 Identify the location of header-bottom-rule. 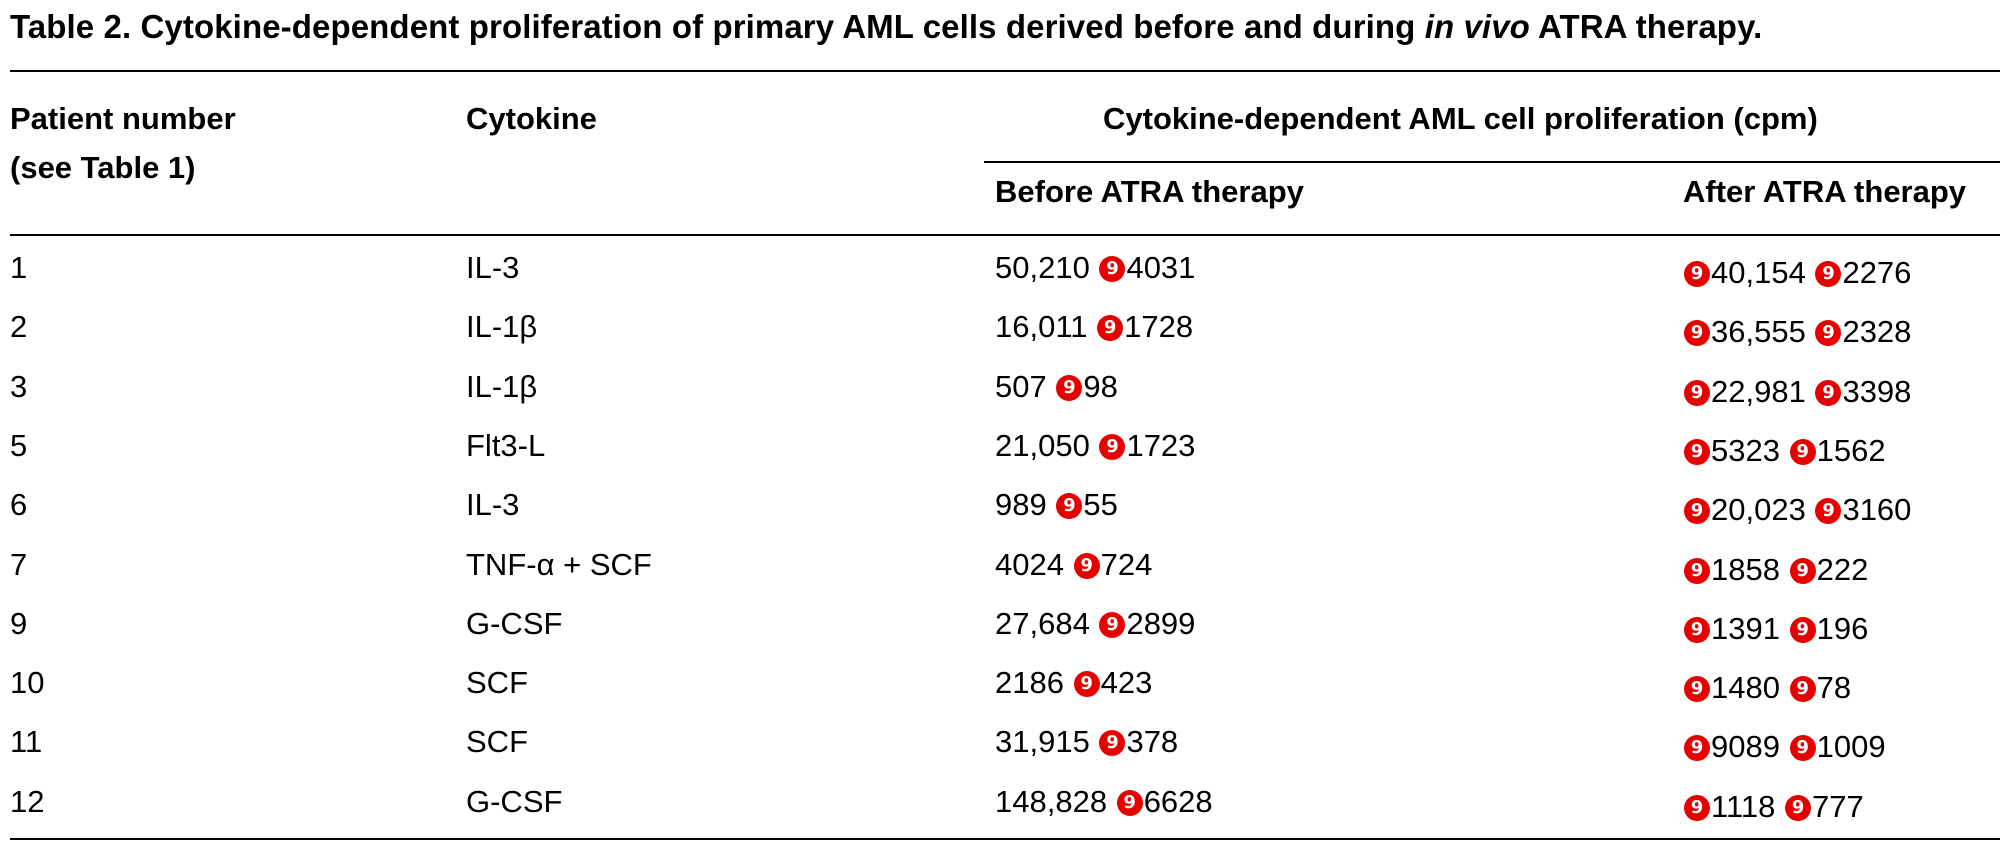
(1005, 235).